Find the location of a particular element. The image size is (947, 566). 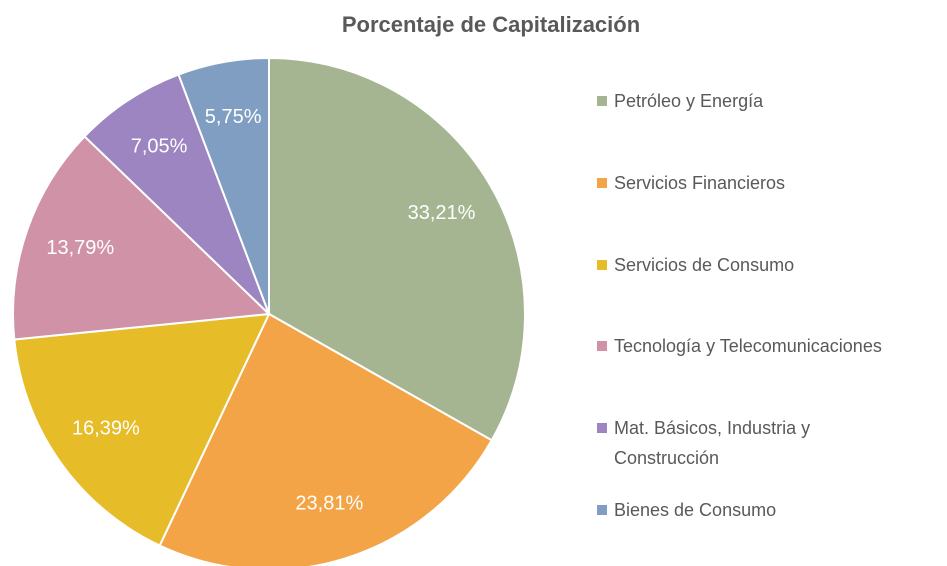

legend-label: Bienes de Consumo is located at coordinates (695, 510).